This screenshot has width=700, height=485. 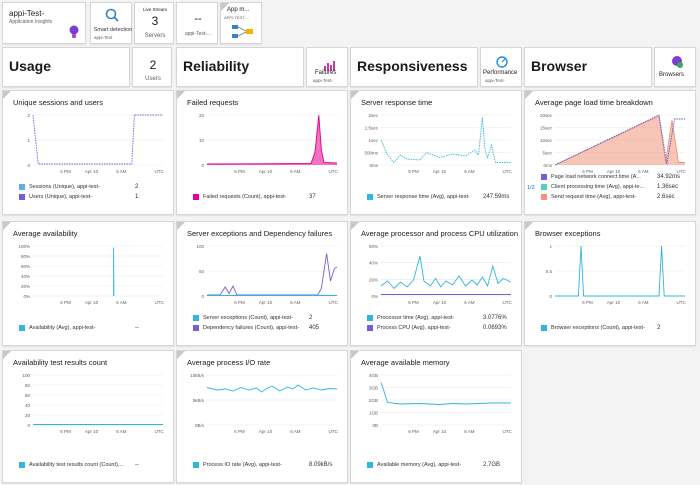 What do you see at coordinates (327, 67) in the screenshot?
I see `failures-tile: Failures appi-Test-` at bounding box center [327, 67].